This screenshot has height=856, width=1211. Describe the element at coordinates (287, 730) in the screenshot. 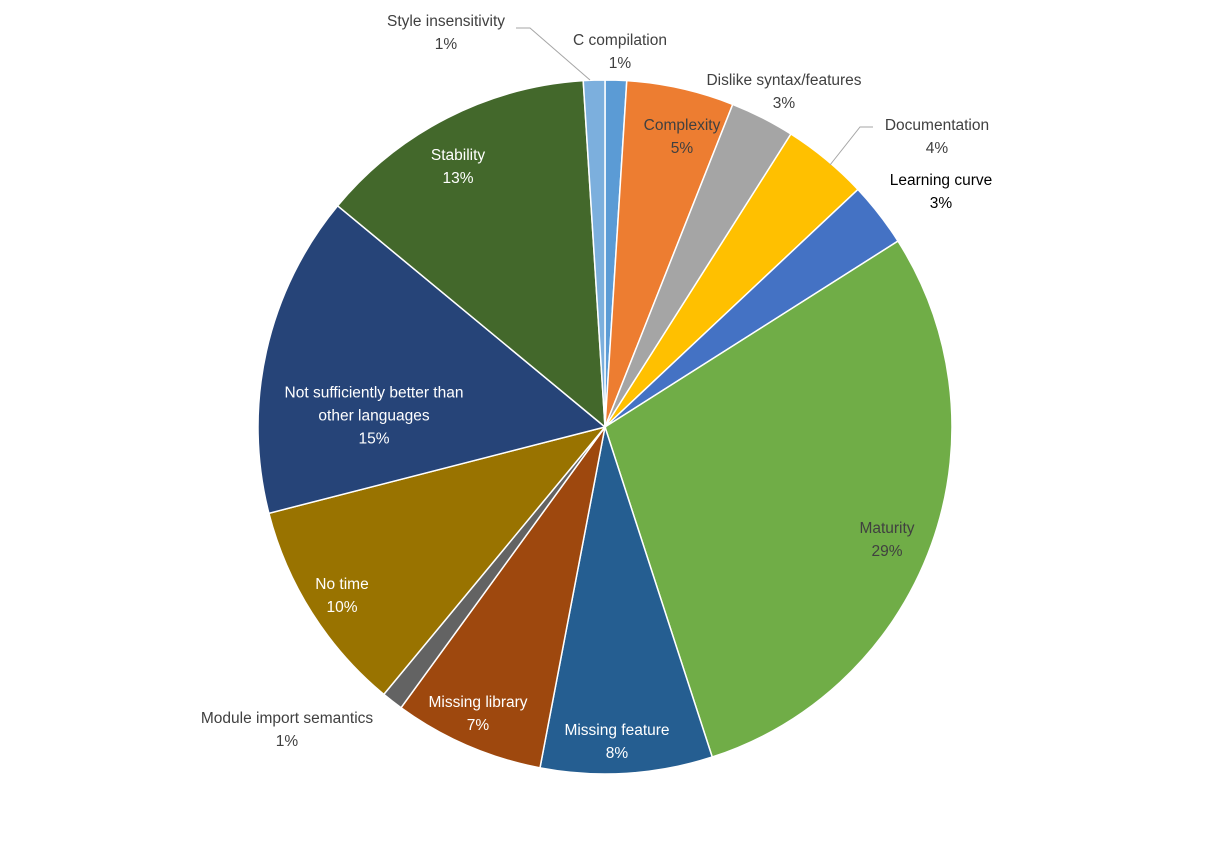

I see `data-label: Module import semantics 1%` at that location.